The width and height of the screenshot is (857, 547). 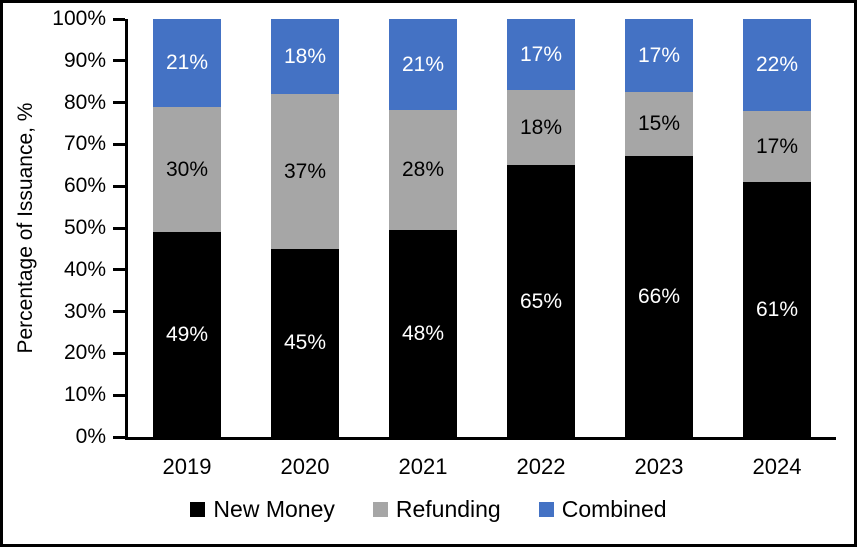 I want to click on bar-segment-value: 37%, so click(x=305, y=172).